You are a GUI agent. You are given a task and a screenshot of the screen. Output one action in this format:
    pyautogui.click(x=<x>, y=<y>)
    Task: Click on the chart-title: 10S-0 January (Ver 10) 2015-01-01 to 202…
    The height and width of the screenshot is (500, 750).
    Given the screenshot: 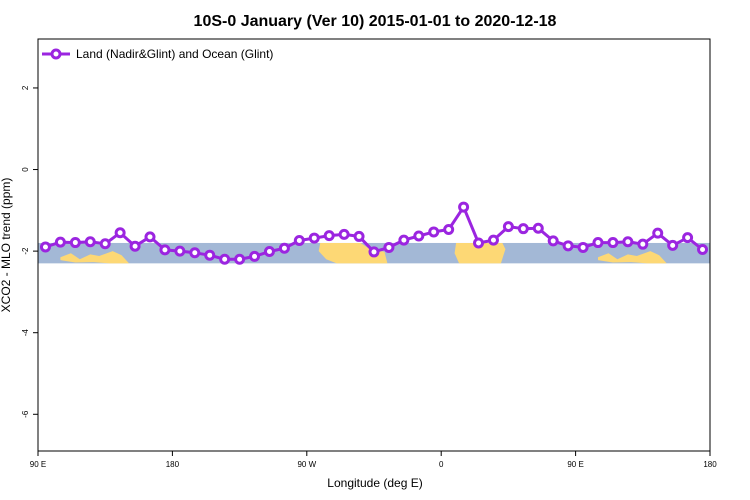 What is the action you would take?
    pyautogui.click(x=375, y=21)
    